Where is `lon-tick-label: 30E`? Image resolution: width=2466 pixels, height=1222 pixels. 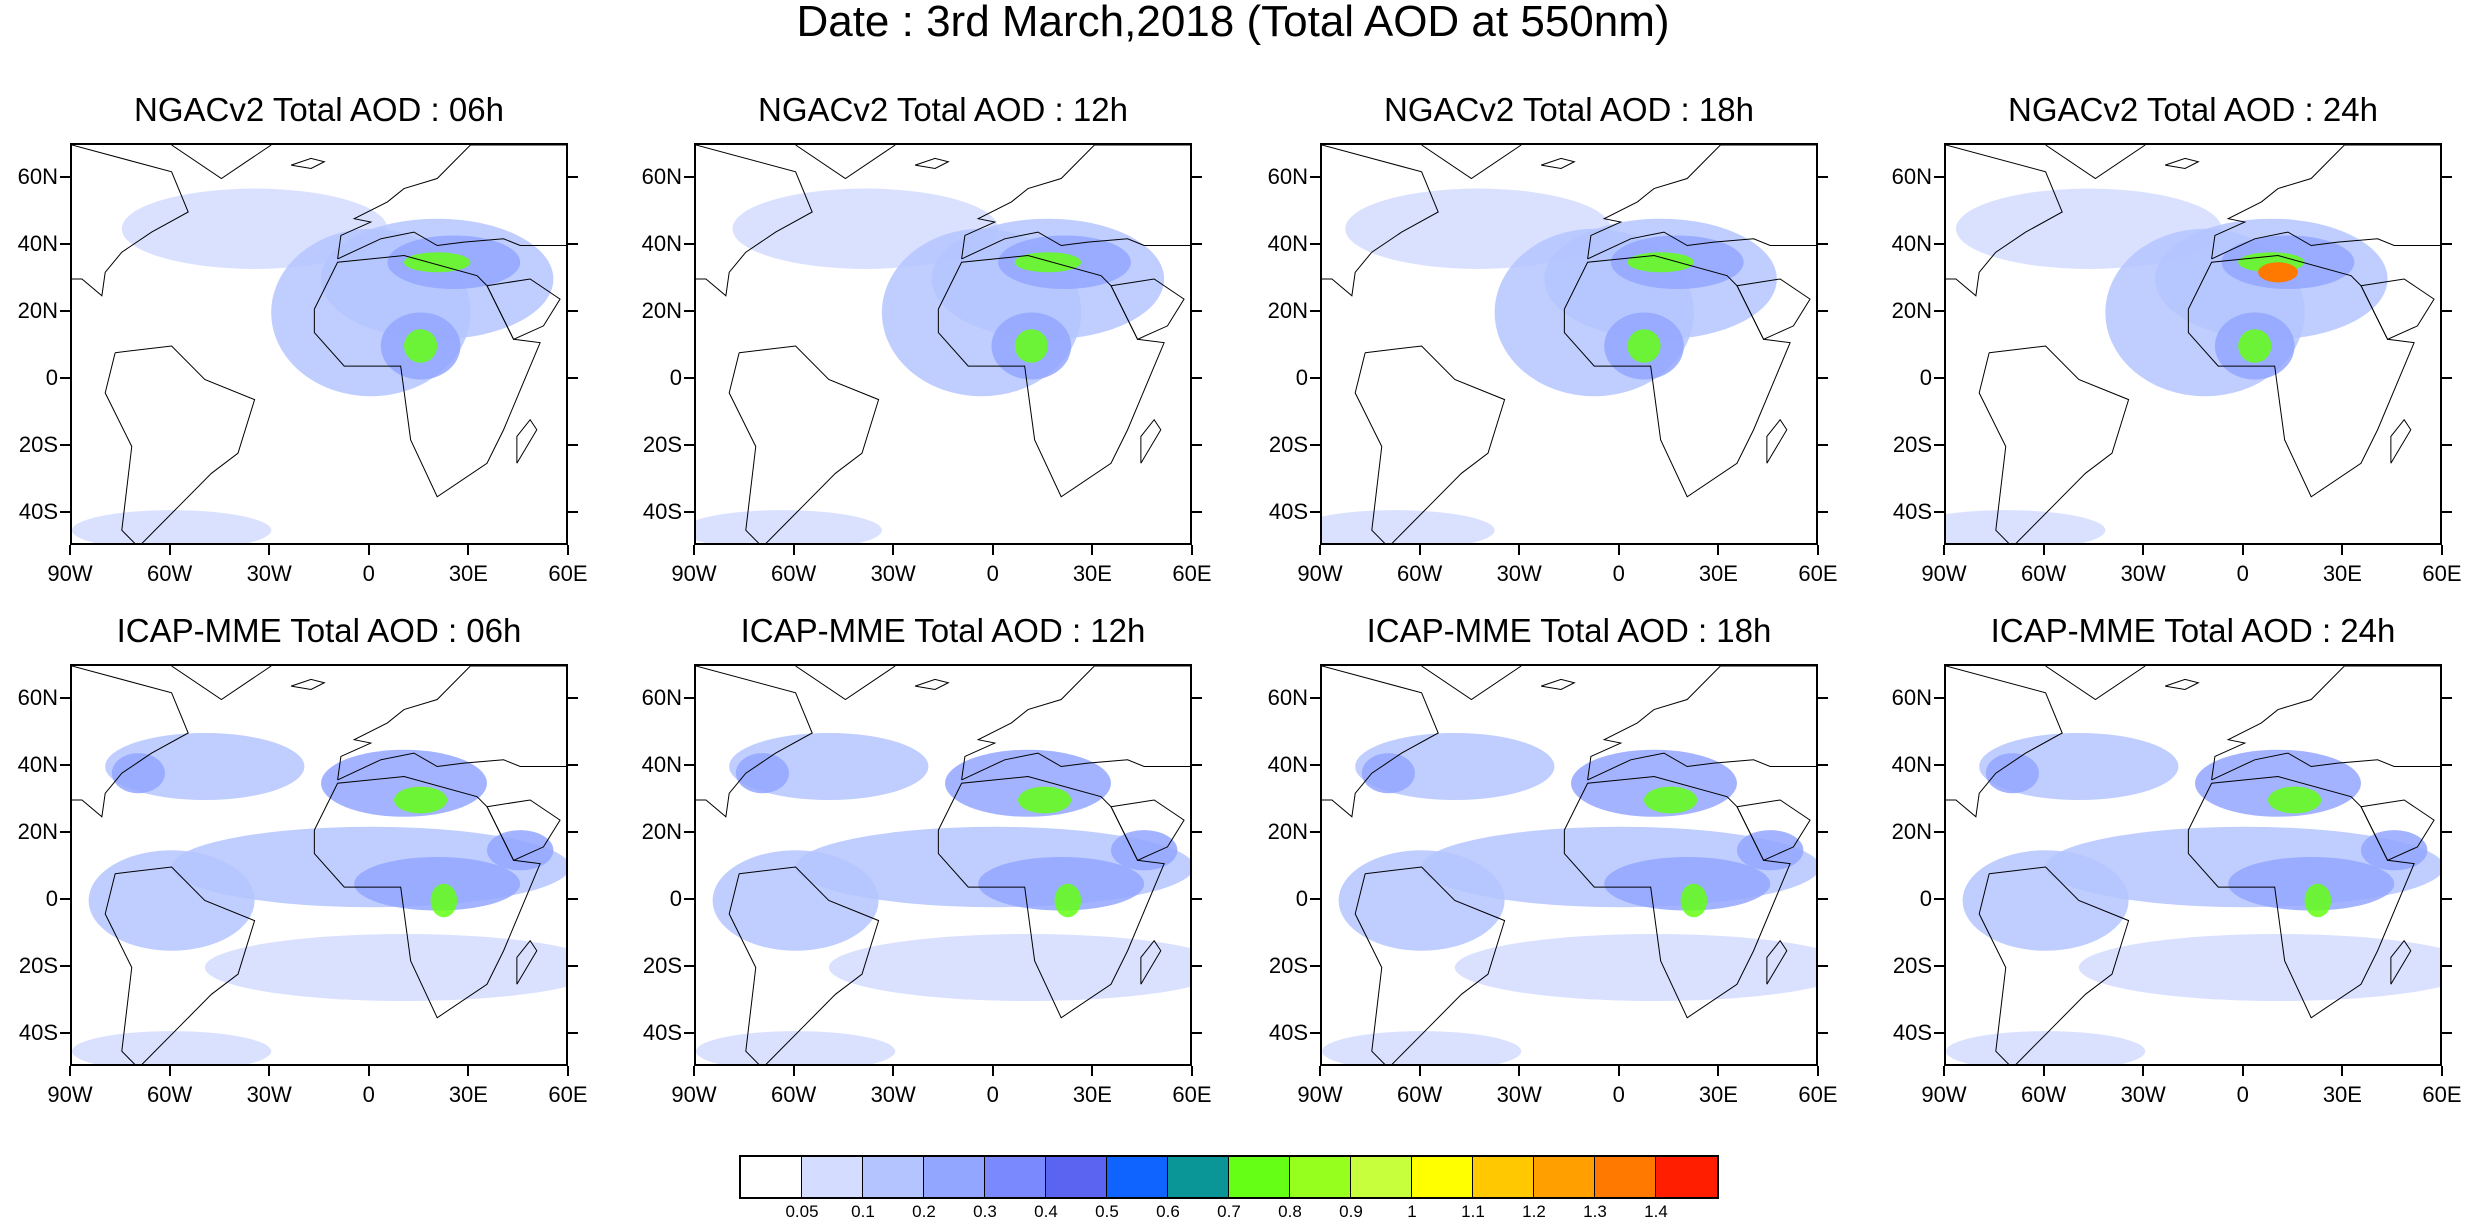
lon-tick-label: 30E is located at coordinates (1092, 1094).